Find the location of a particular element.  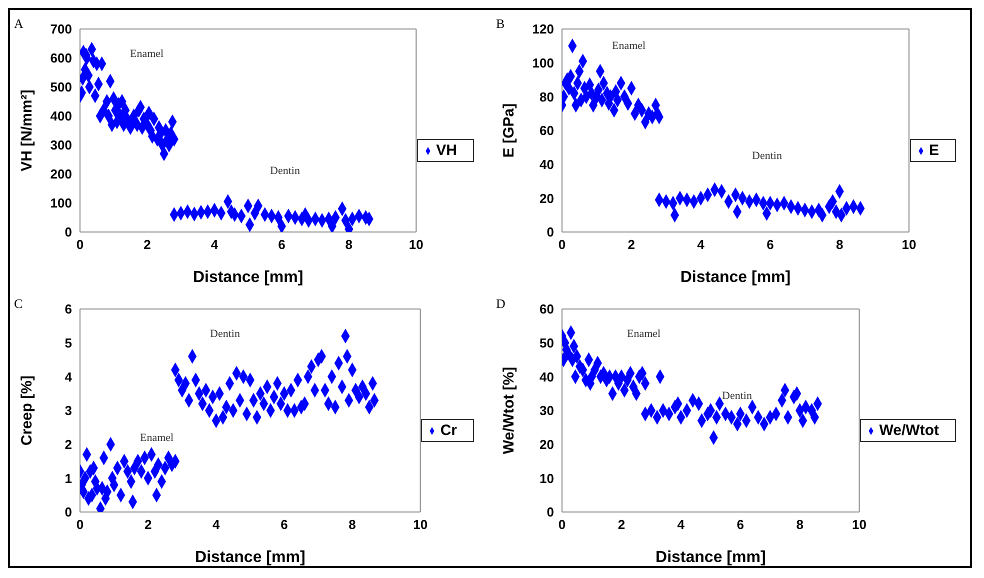

y-axis-title: Creep [%] is located at coordinates (27, 410).